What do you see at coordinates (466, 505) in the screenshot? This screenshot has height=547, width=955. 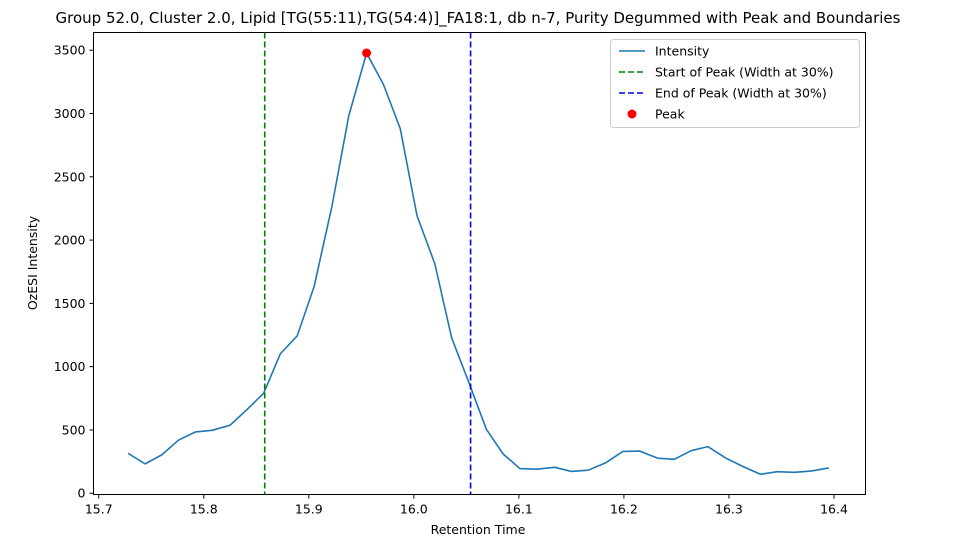 I see `x-axis: 15.7 15.8 15.9 16.0 16.1 16.2 16.3 16.4` at bounding box center [466, 505].